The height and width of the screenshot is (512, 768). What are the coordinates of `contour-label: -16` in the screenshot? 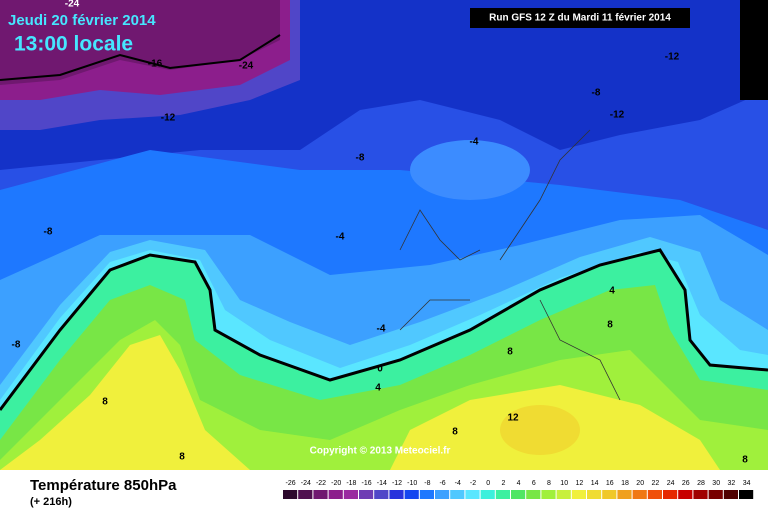 It's located at (155, 64).